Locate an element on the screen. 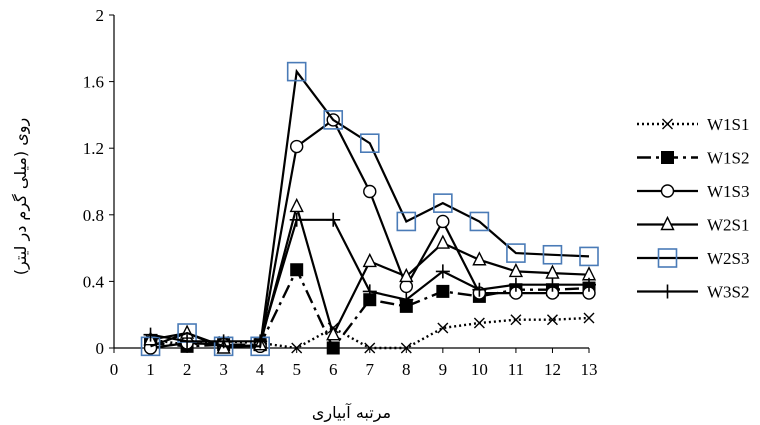 The height and width of the screenshot is (425, 760). legend: W1S1 W1S2 W1S3 W2S1 W2S3 W3S2 is located at coordinates (693, 208).